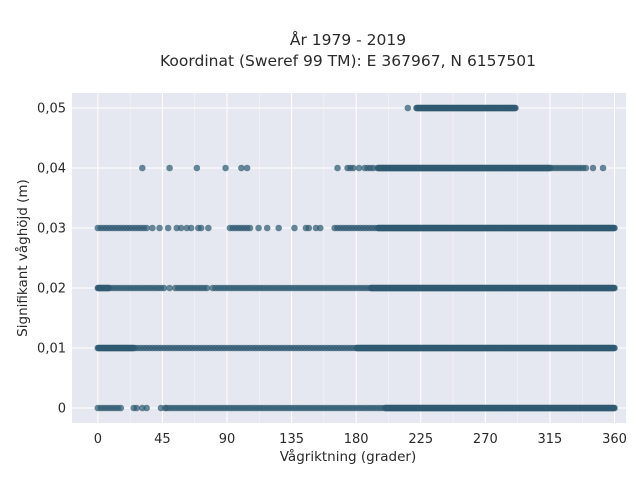  I want to click on chart-title-line1: År 1979 - 2019, so click(348, 39).